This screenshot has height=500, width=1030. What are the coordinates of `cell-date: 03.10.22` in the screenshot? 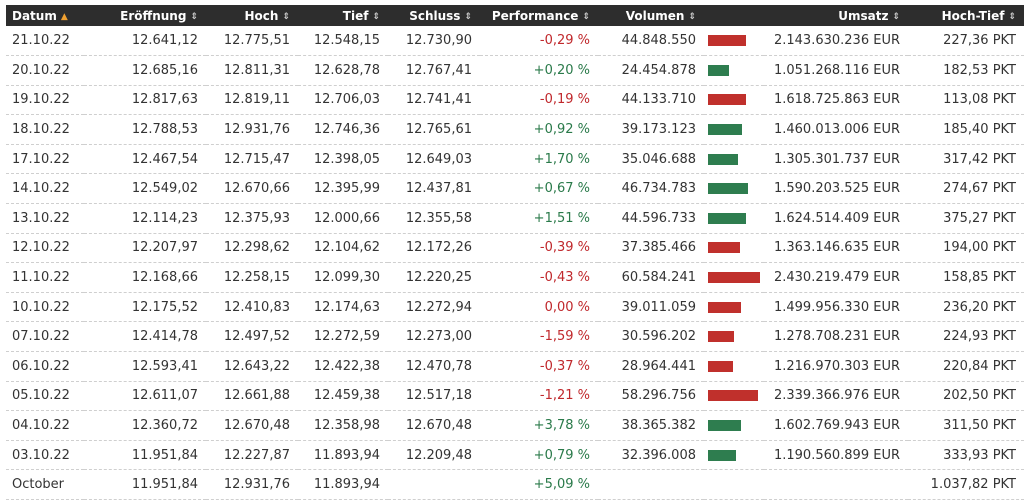 It's located at (41, 455).